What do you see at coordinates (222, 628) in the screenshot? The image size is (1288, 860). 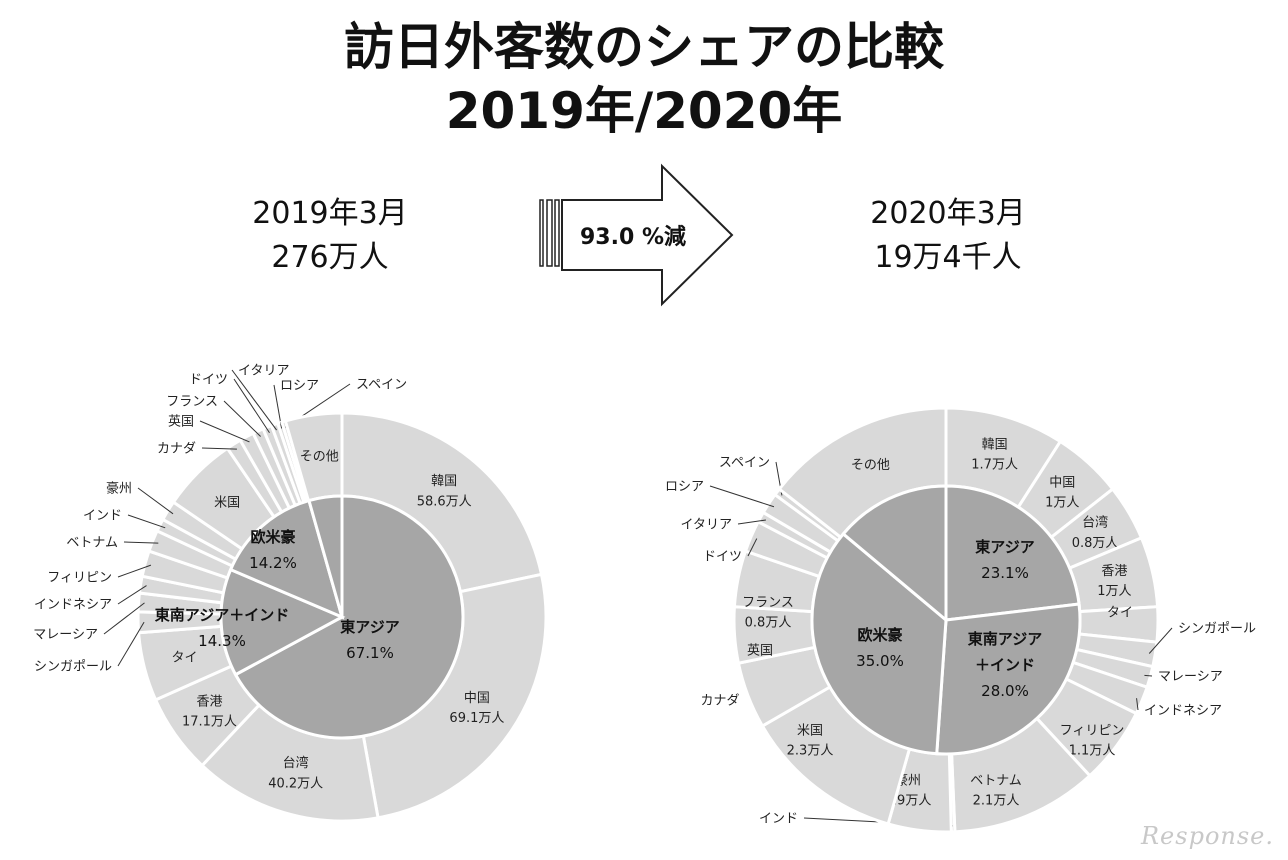 I see `inner-label-東南アジア-インド: 東南アジア＋インド 14.3%` at bounding box center [222, 628].